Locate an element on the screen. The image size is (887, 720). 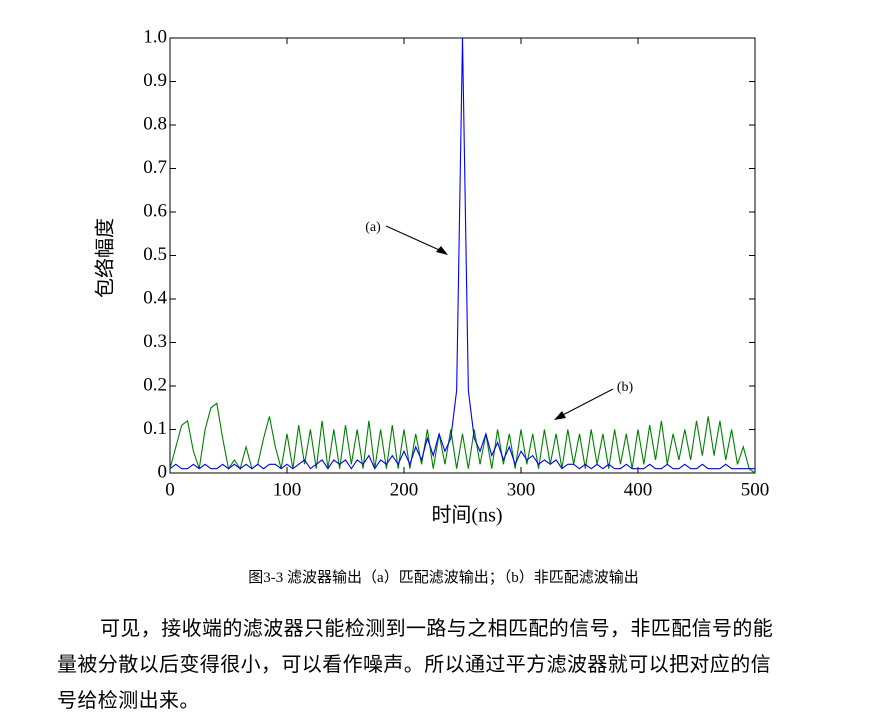
paragraph-line: 号给检测出来。 is located at coordinates (128, 701).